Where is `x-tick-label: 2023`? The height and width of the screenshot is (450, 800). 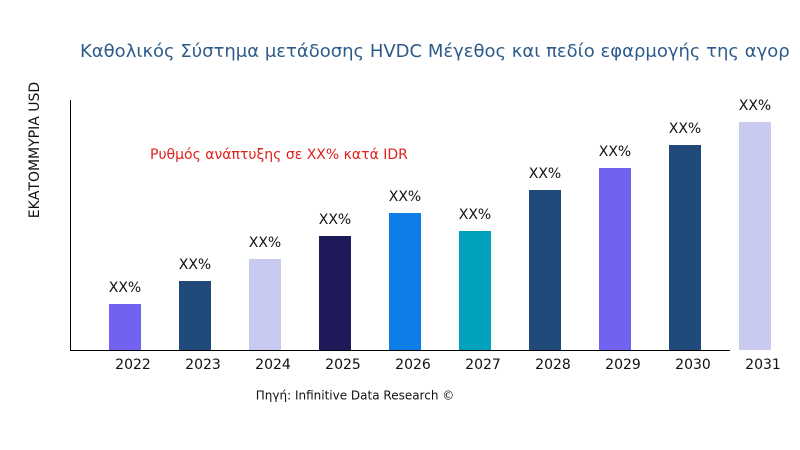 x-tick-label: 2023 is located at coordinates (203, 365).